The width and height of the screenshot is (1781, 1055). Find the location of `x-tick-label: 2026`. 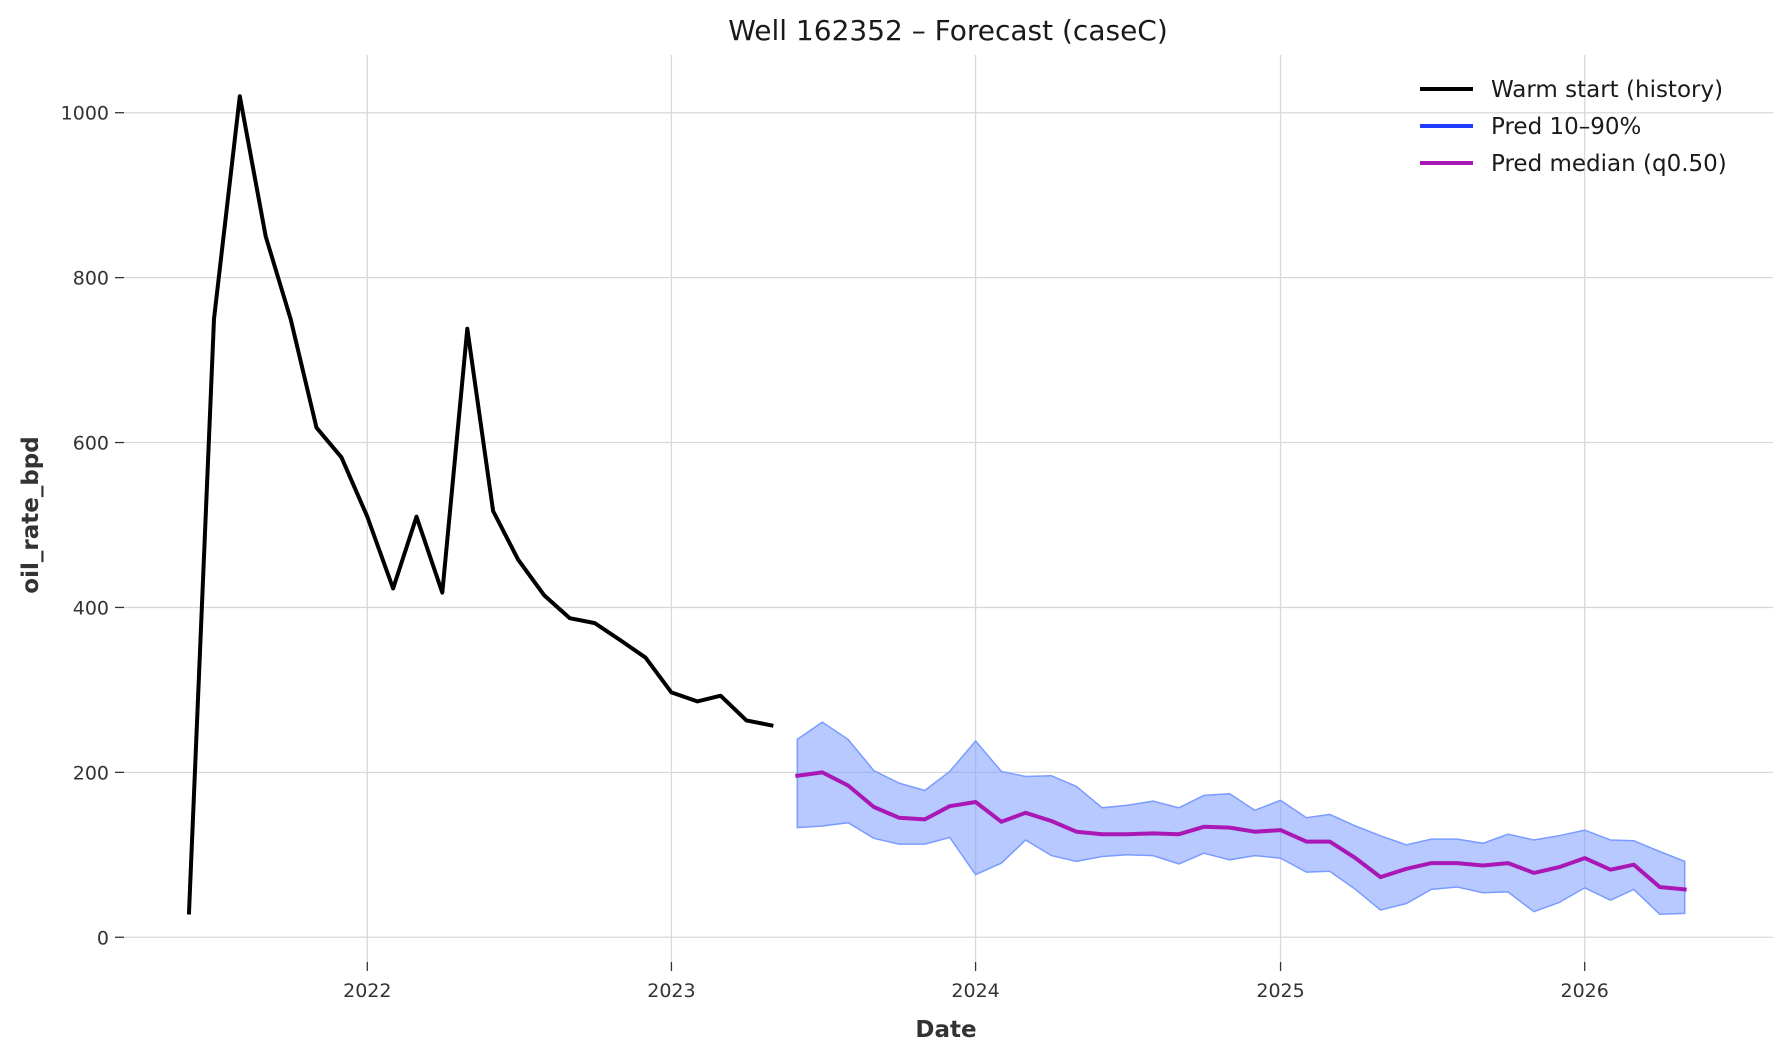

x-tick-label: 2026 is located at coordinates (1585, 991).